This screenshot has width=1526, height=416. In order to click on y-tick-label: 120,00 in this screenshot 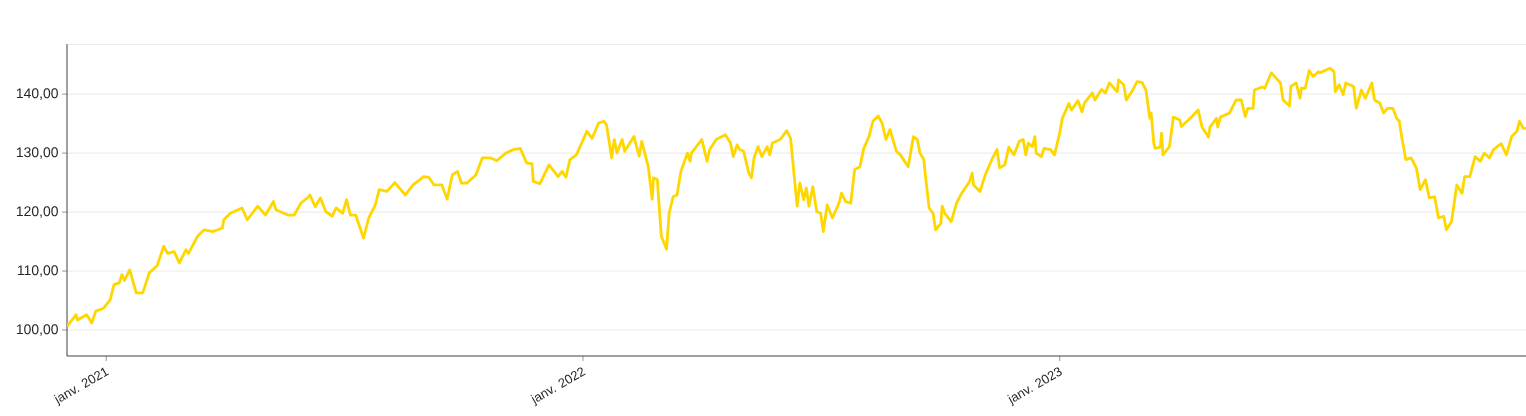, I will do `click(37, 212)`.